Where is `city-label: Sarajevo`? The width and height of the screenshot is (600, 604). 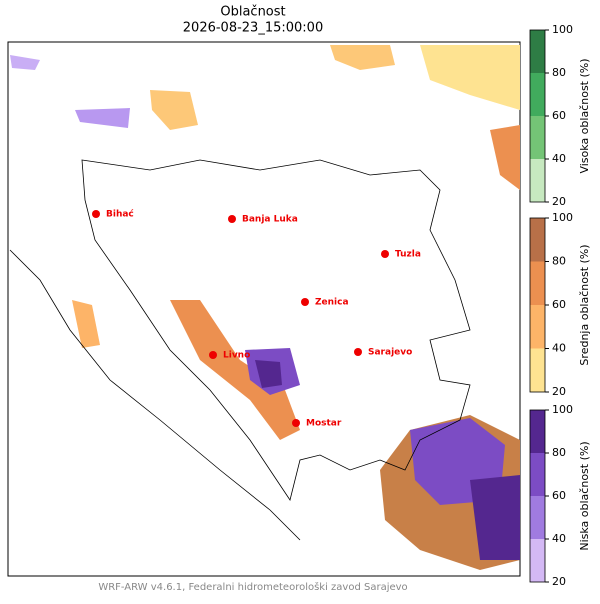
city-label: Sarajevo is located at coordinates (390, 353).